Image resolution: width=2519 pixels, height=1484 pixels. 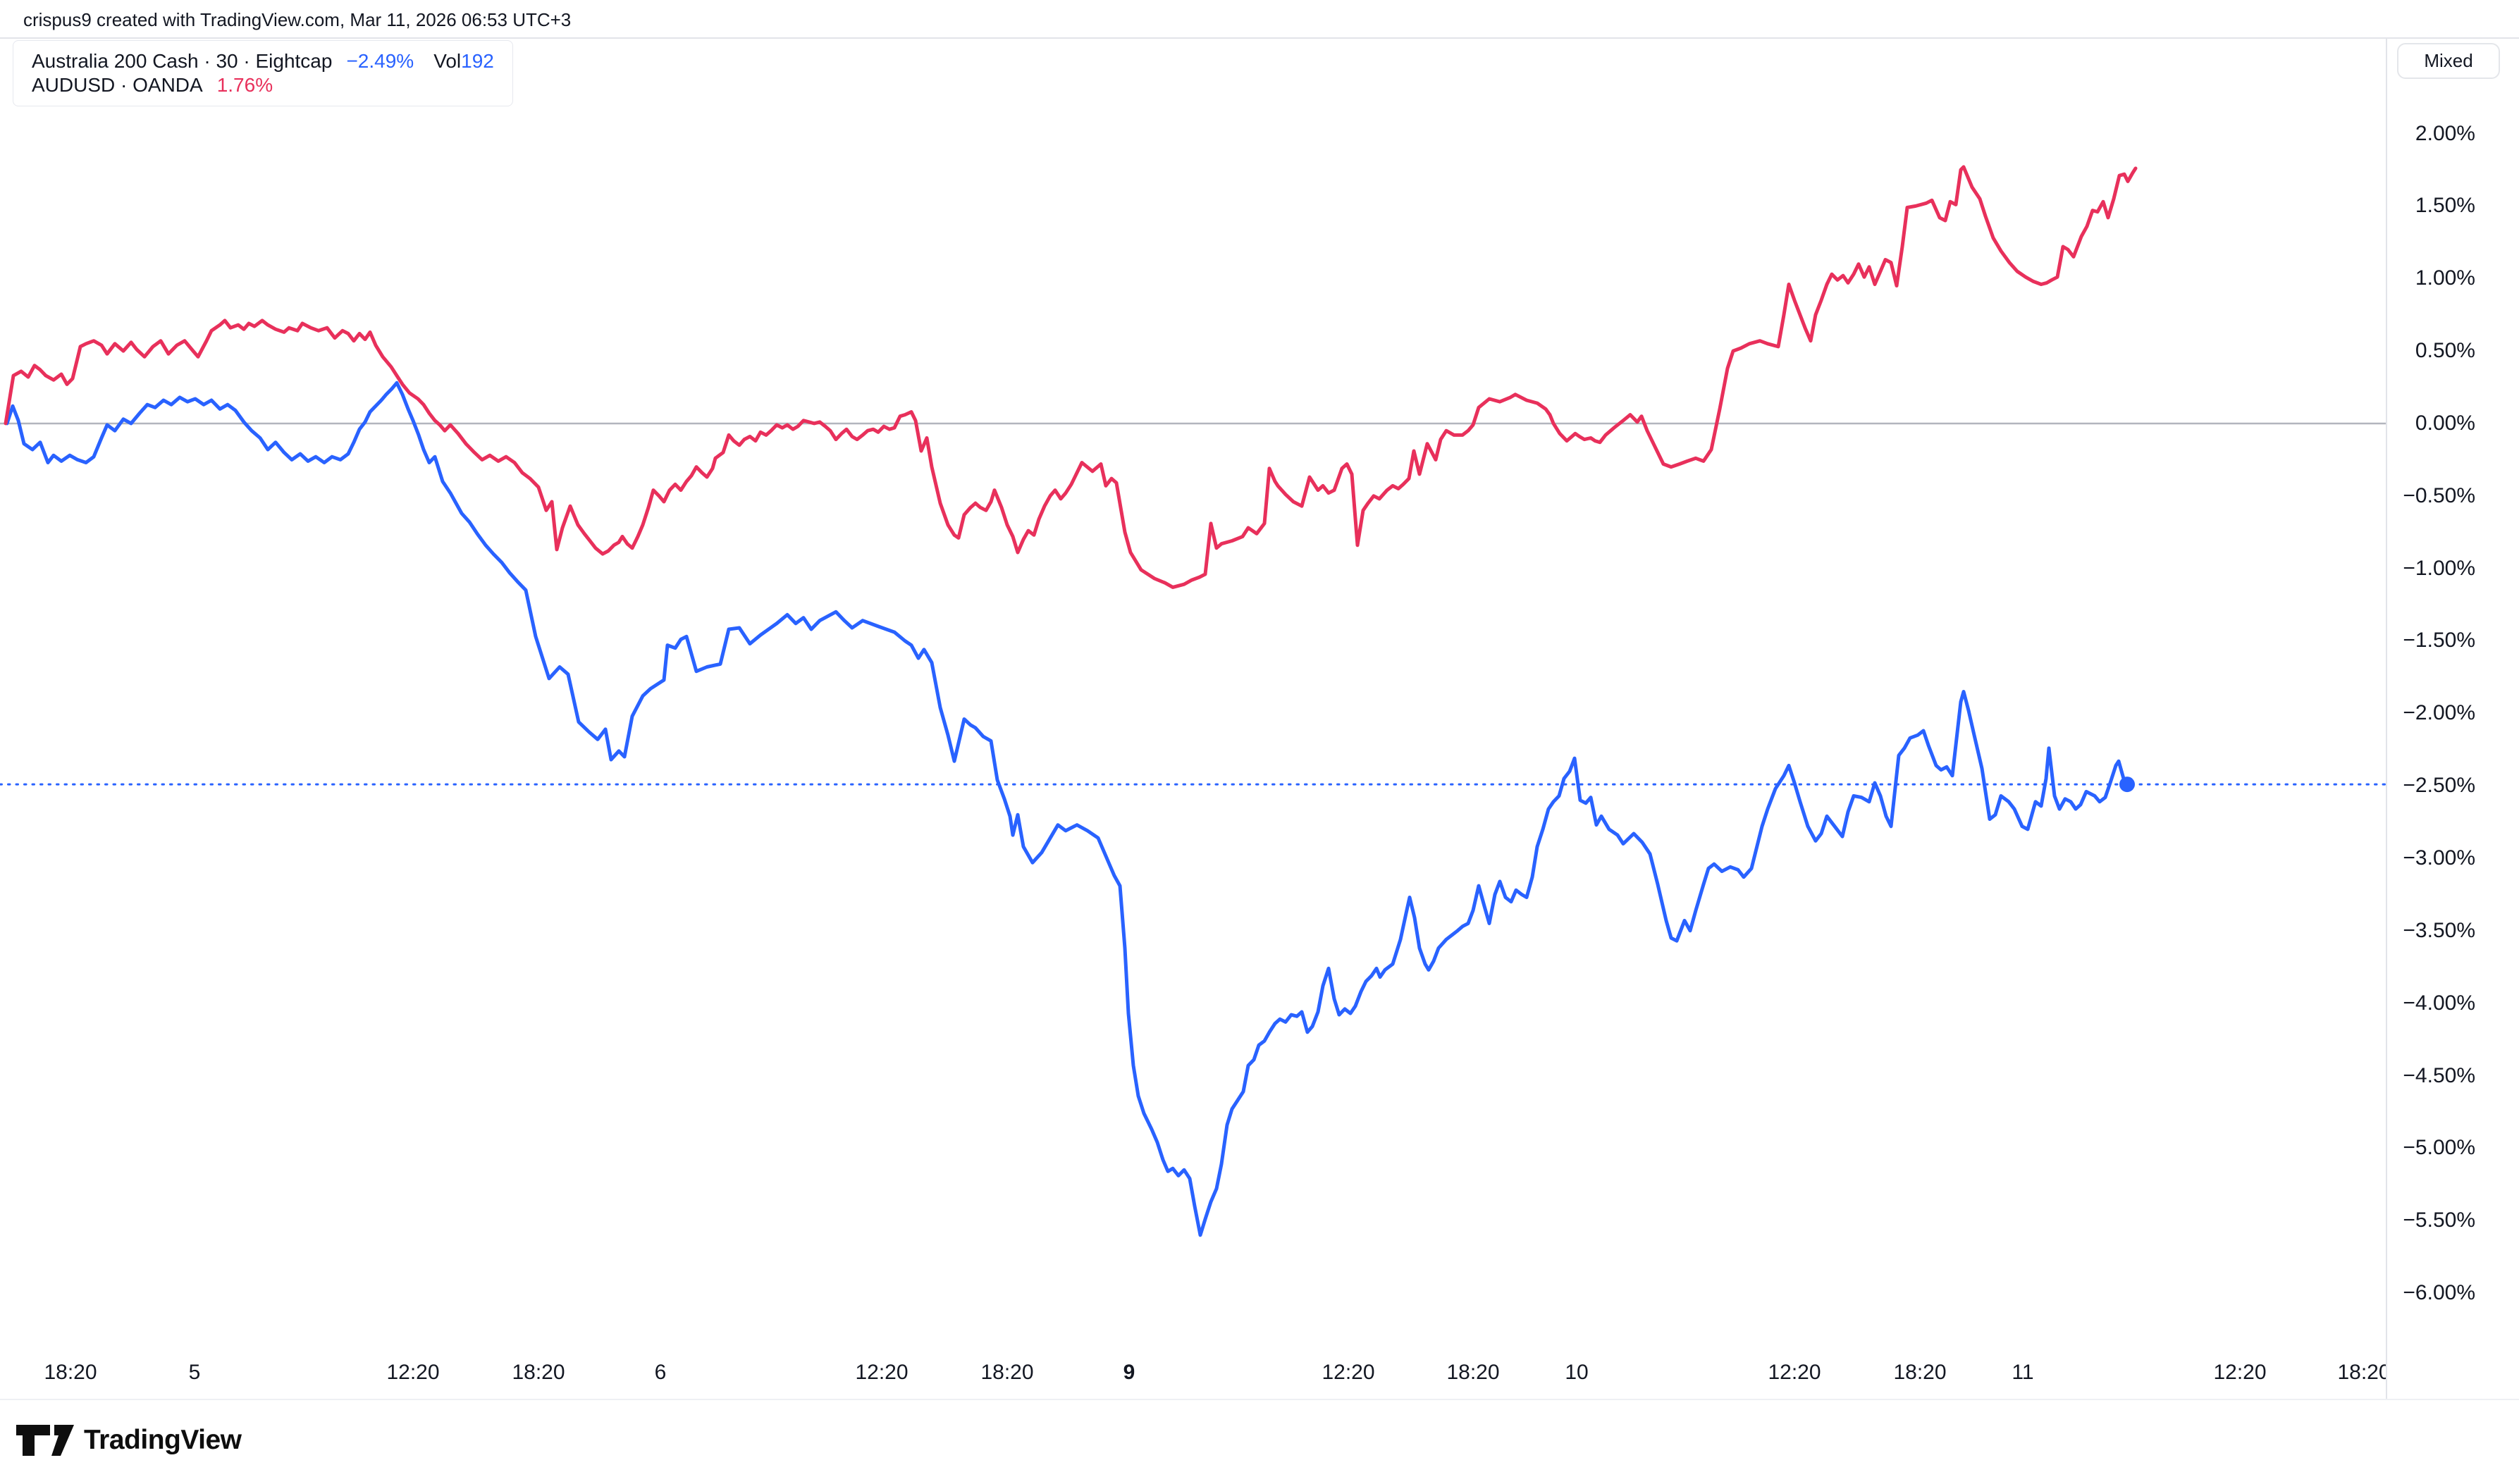 I want to click on price-axis-label: −2.50%, so click(x=2439, y=786).